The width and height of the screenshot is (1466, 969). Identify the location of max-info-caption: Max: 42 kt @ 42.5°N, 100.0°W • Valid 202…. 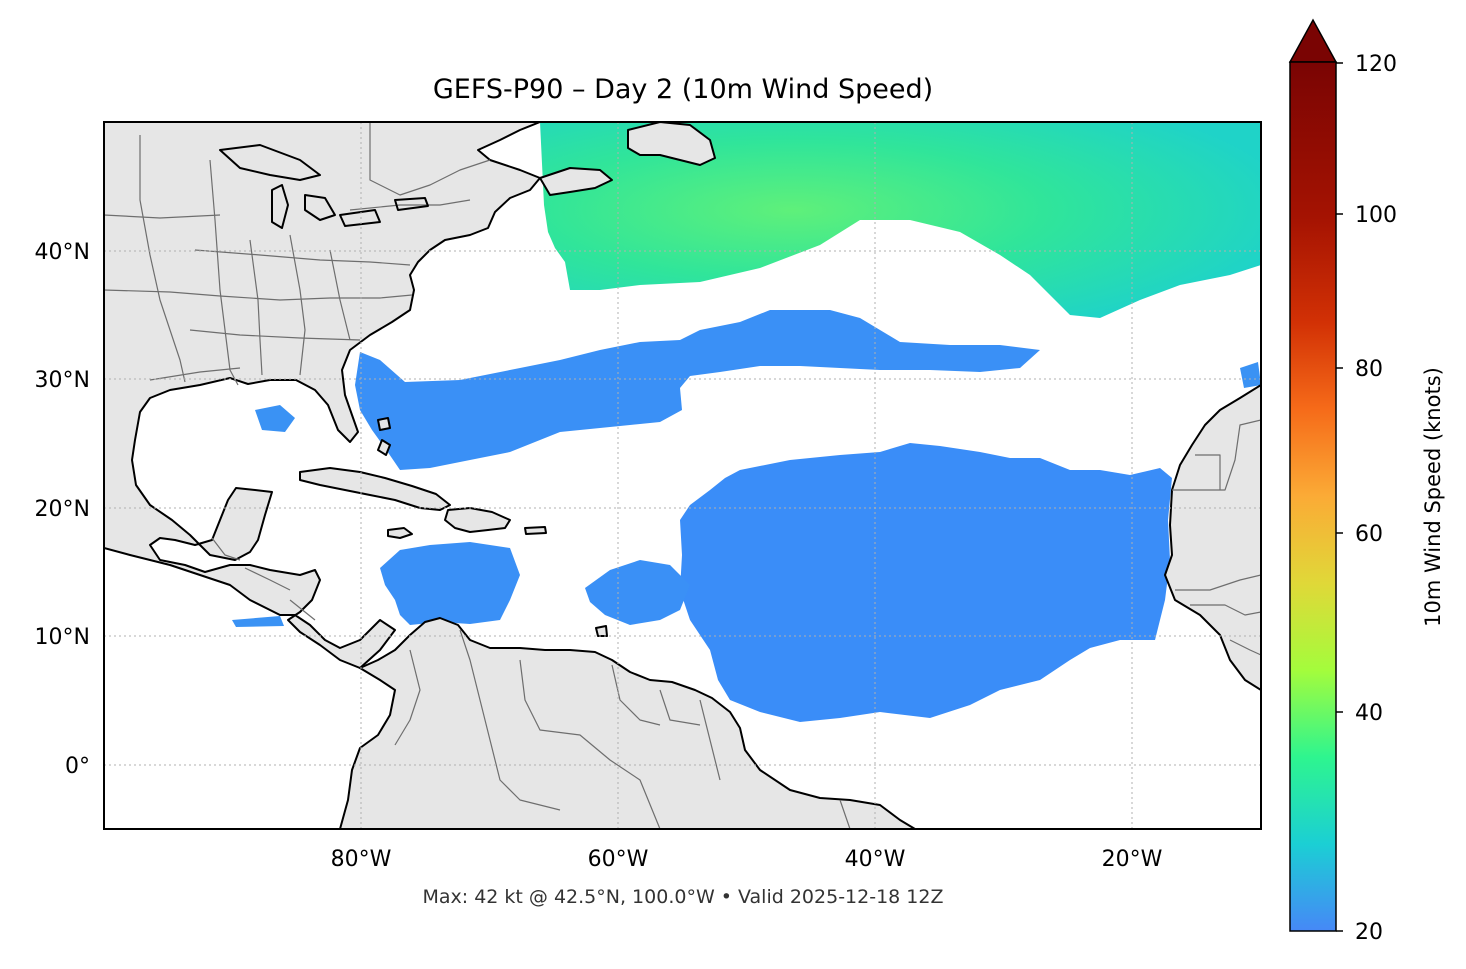
(682, 897).